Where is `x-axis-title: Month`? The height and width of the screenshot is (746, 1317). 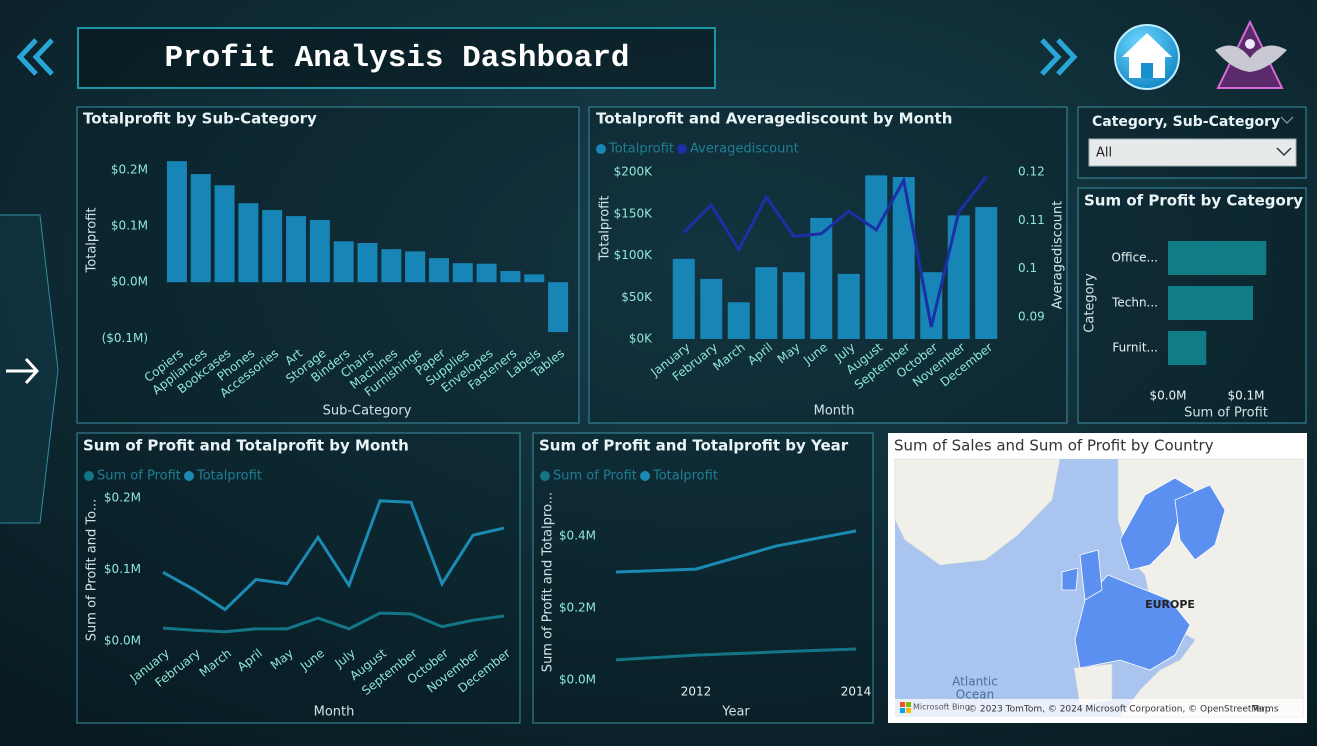
x-axis-title: Month is located at coordinates (834, 411).